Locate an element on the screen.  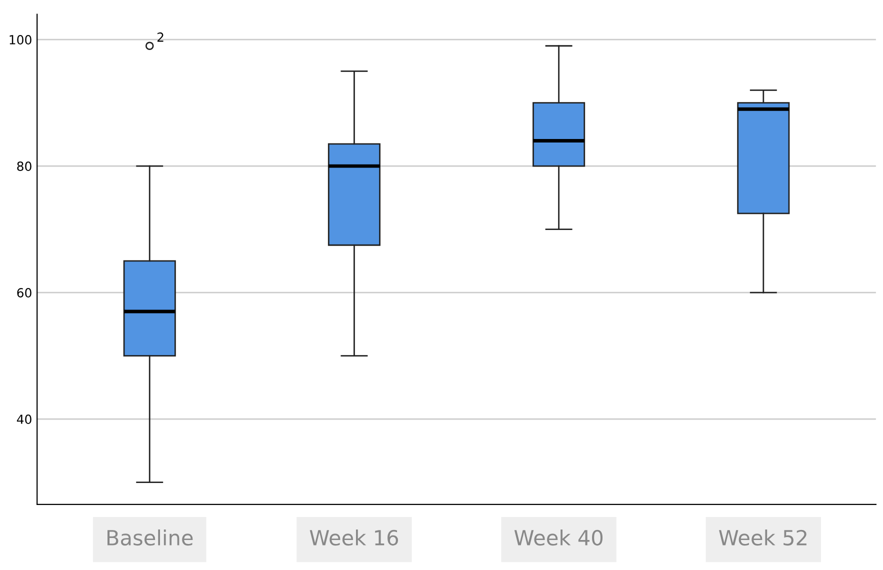
y-tick-label: 100 is located at coordinates (21, 39).